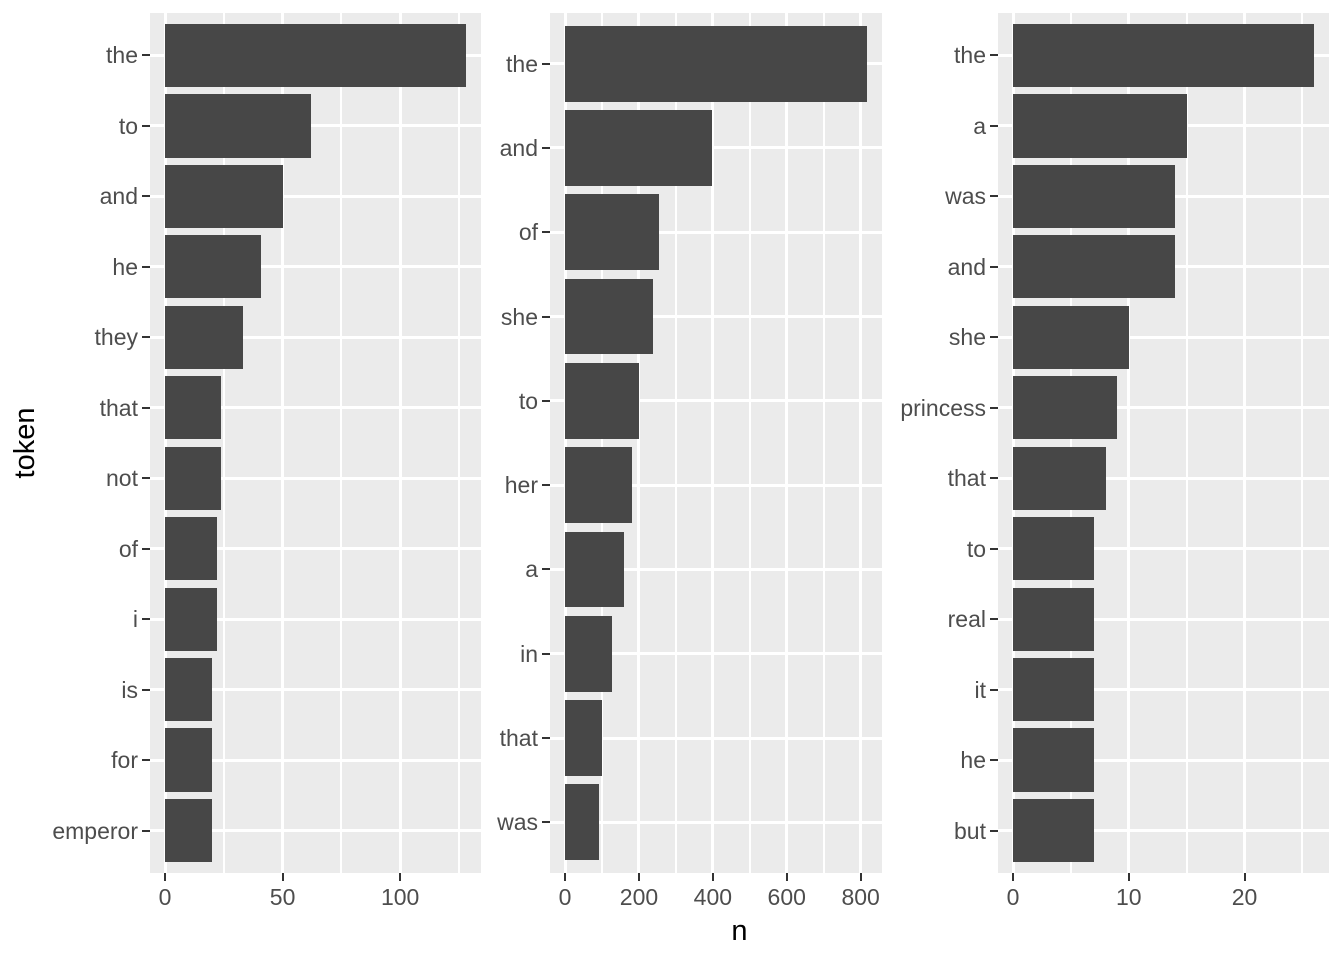 The width and height of the screenshot is (1344, 960). I want to click on y-tick-label: princess, so click(943, 407).